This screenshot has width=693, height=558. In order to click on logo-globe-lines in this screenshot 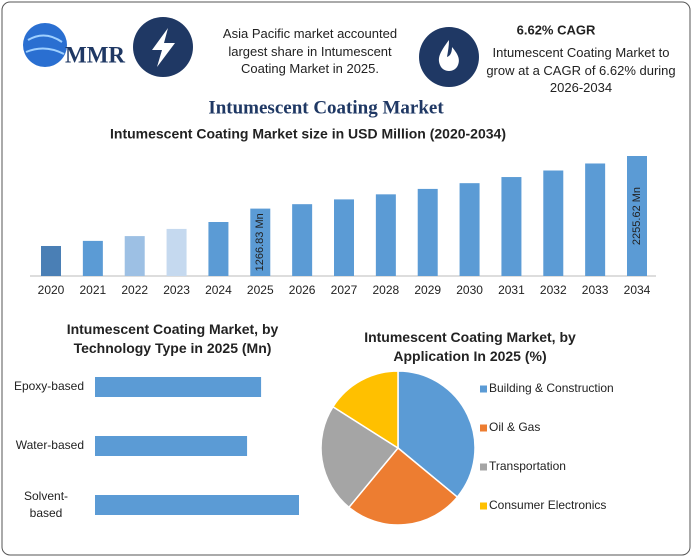, I will do `click(45, 44)`.